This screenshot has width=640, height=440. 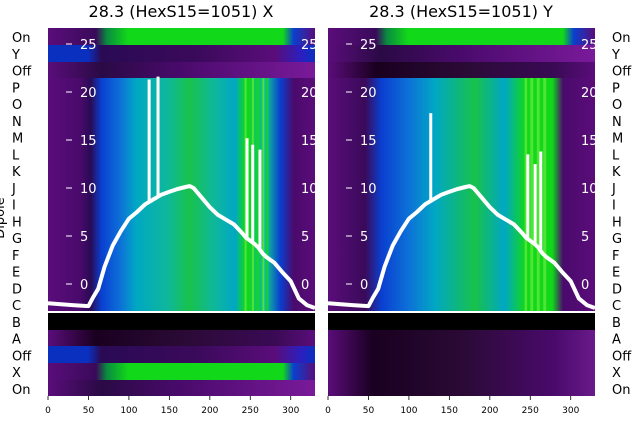 I want to click on overlay-tick-label-right: 5, so click(x=585, y=237).